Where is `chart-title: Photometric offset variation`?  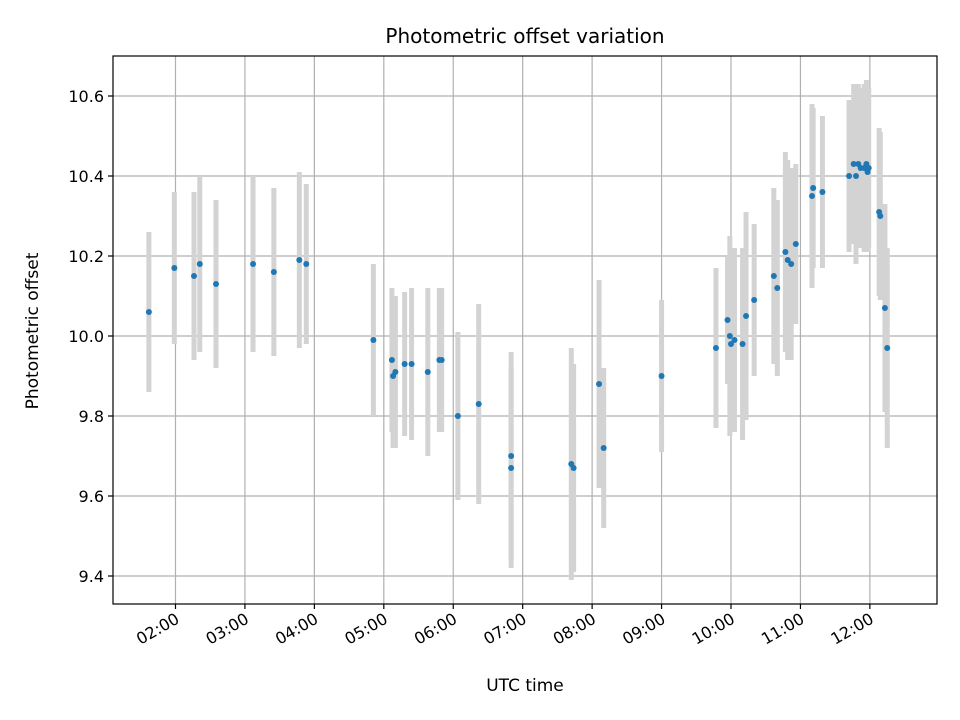 chart-title: Photometric offset variation is located at coordinates (524, 36).